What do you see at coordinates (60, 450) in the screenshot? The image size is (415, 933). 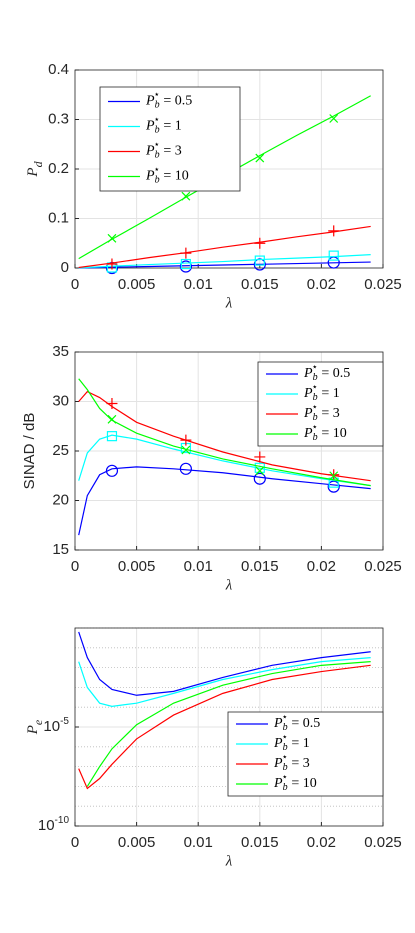 I see `y-tick-label: 25` at bounding box center [60, 450].